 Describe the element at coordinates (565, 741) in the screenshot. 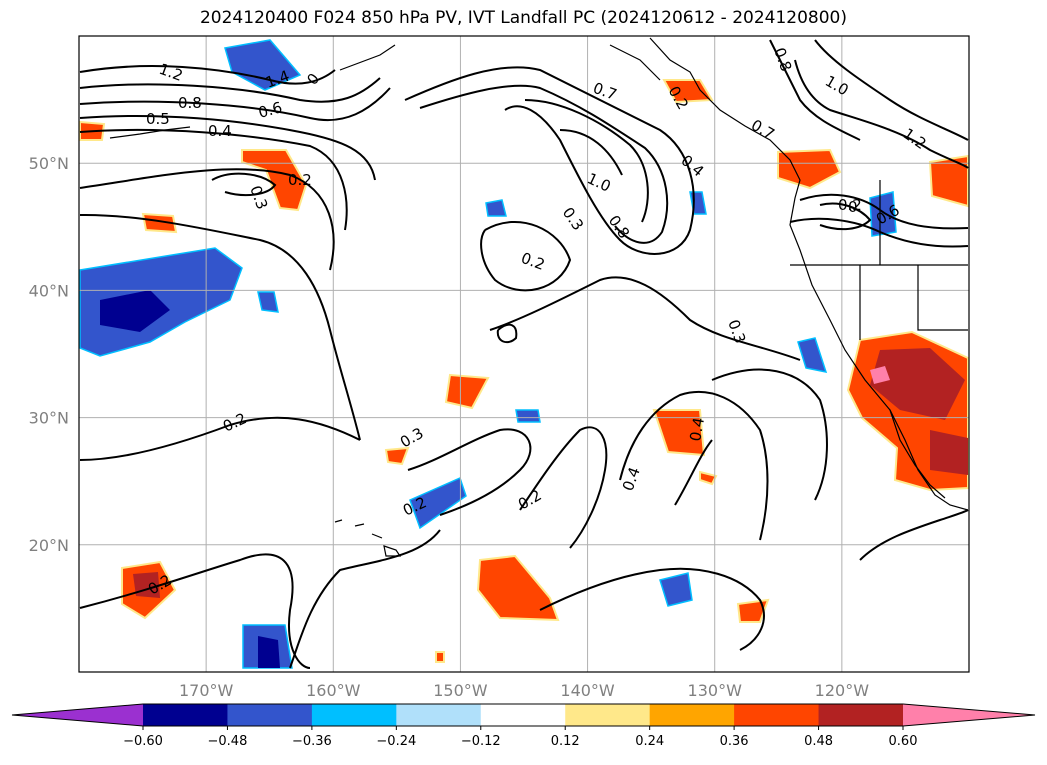

I see `colorbar-tick-label: 0.12` at that location.